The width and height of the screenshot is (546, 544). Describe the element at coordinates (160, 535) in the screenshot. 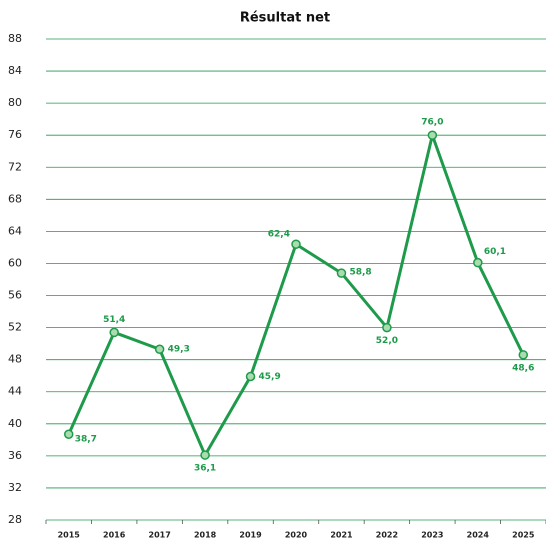

I see `x-tick-label: 2017` at that location.